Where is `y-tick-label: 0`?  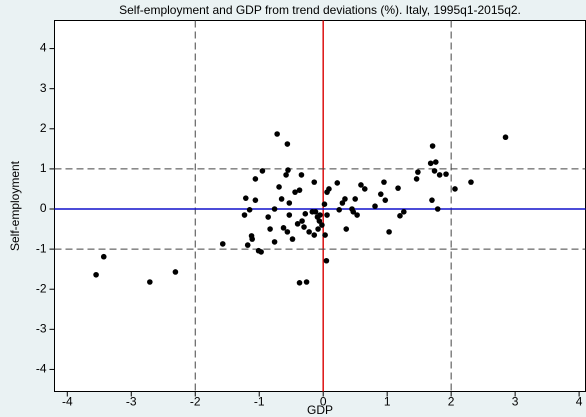
y-tick-label: 0 is located at coordinates (43, 208).